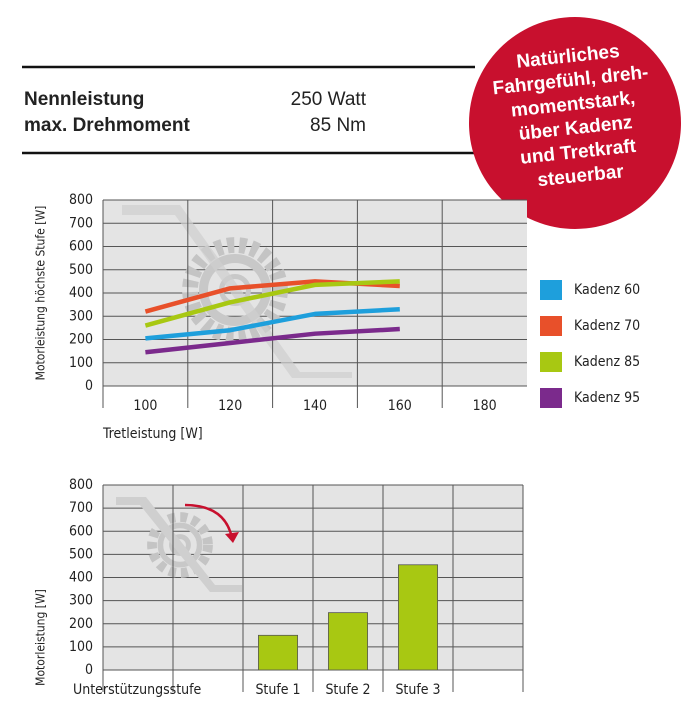 Image resolution: width=690 pixels, height=720 pixels. Describe the element at coordinates (607, 290) in the screenshot. I see `legend-label: Kadenz 60` at that location.